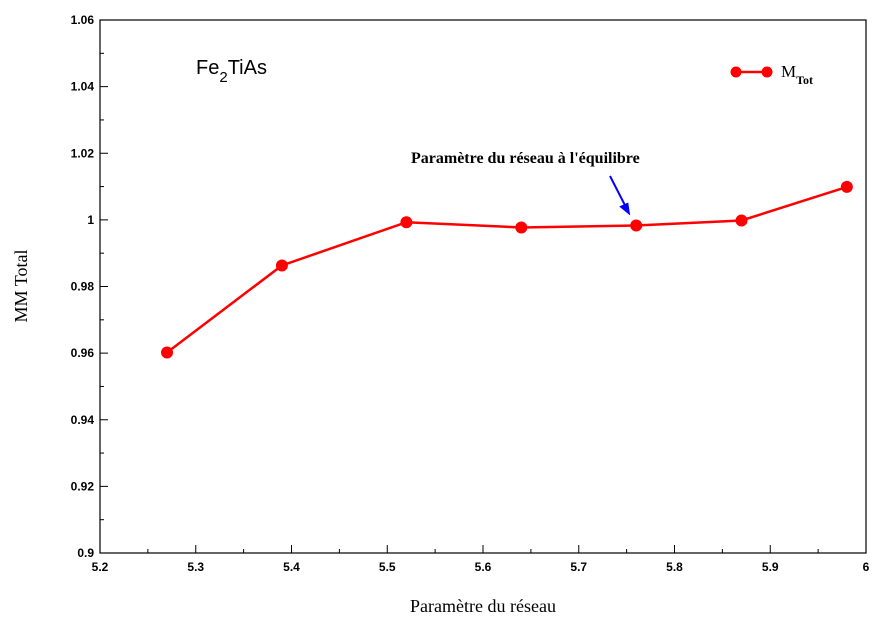 The image size is (872, 617). I want to click on x-tick-label: 5.3, so click(195, 567).